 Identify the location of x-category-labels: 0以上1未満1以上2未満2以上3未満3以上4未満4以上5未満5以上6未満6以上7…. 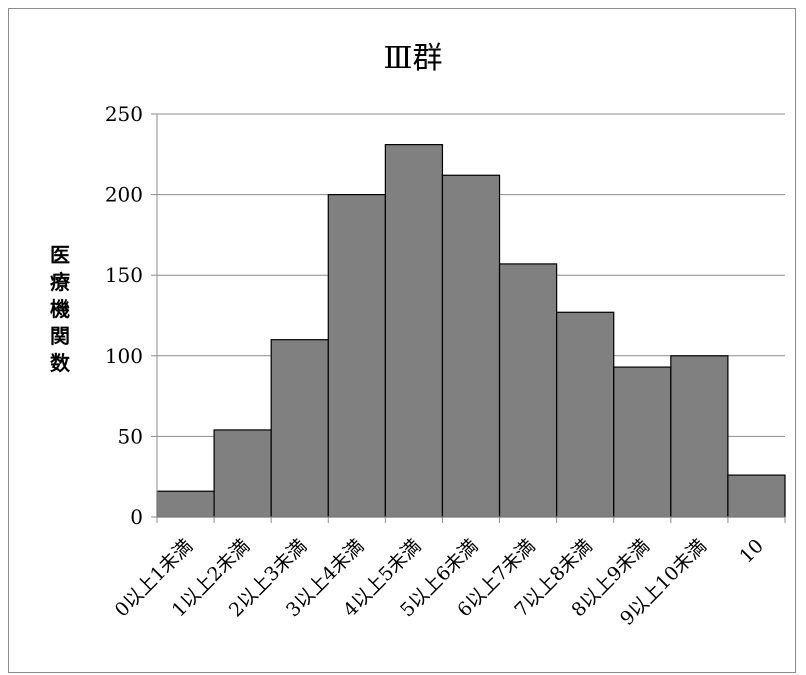
(439, 582).